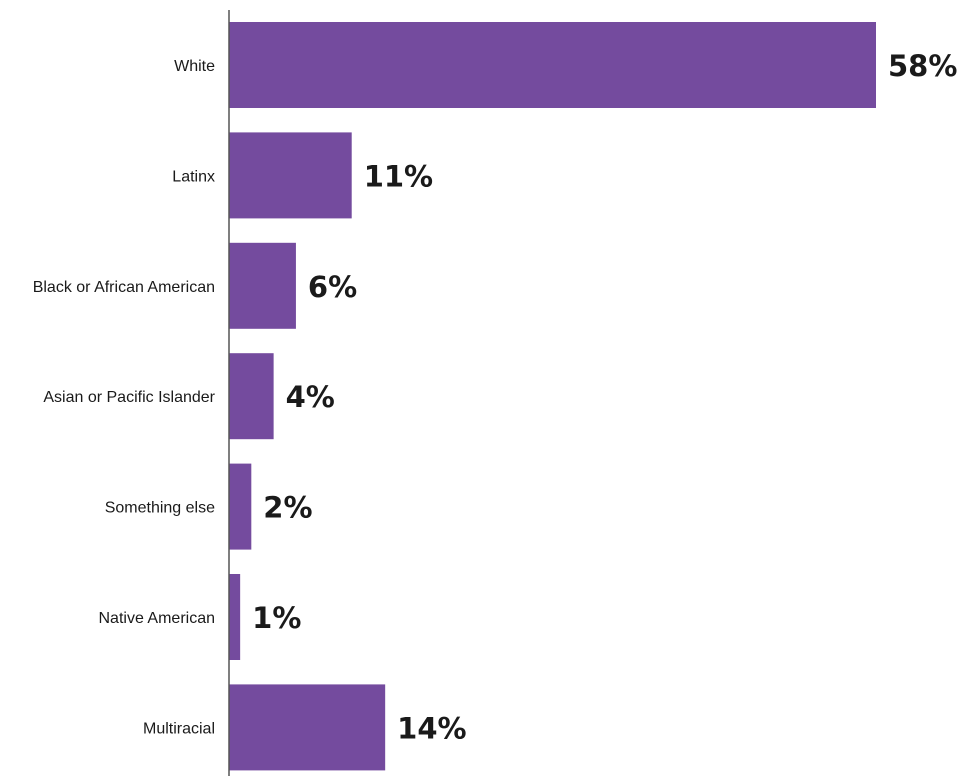 The image size is (964, 776). I want to click on bar-white, so click(552, 65).